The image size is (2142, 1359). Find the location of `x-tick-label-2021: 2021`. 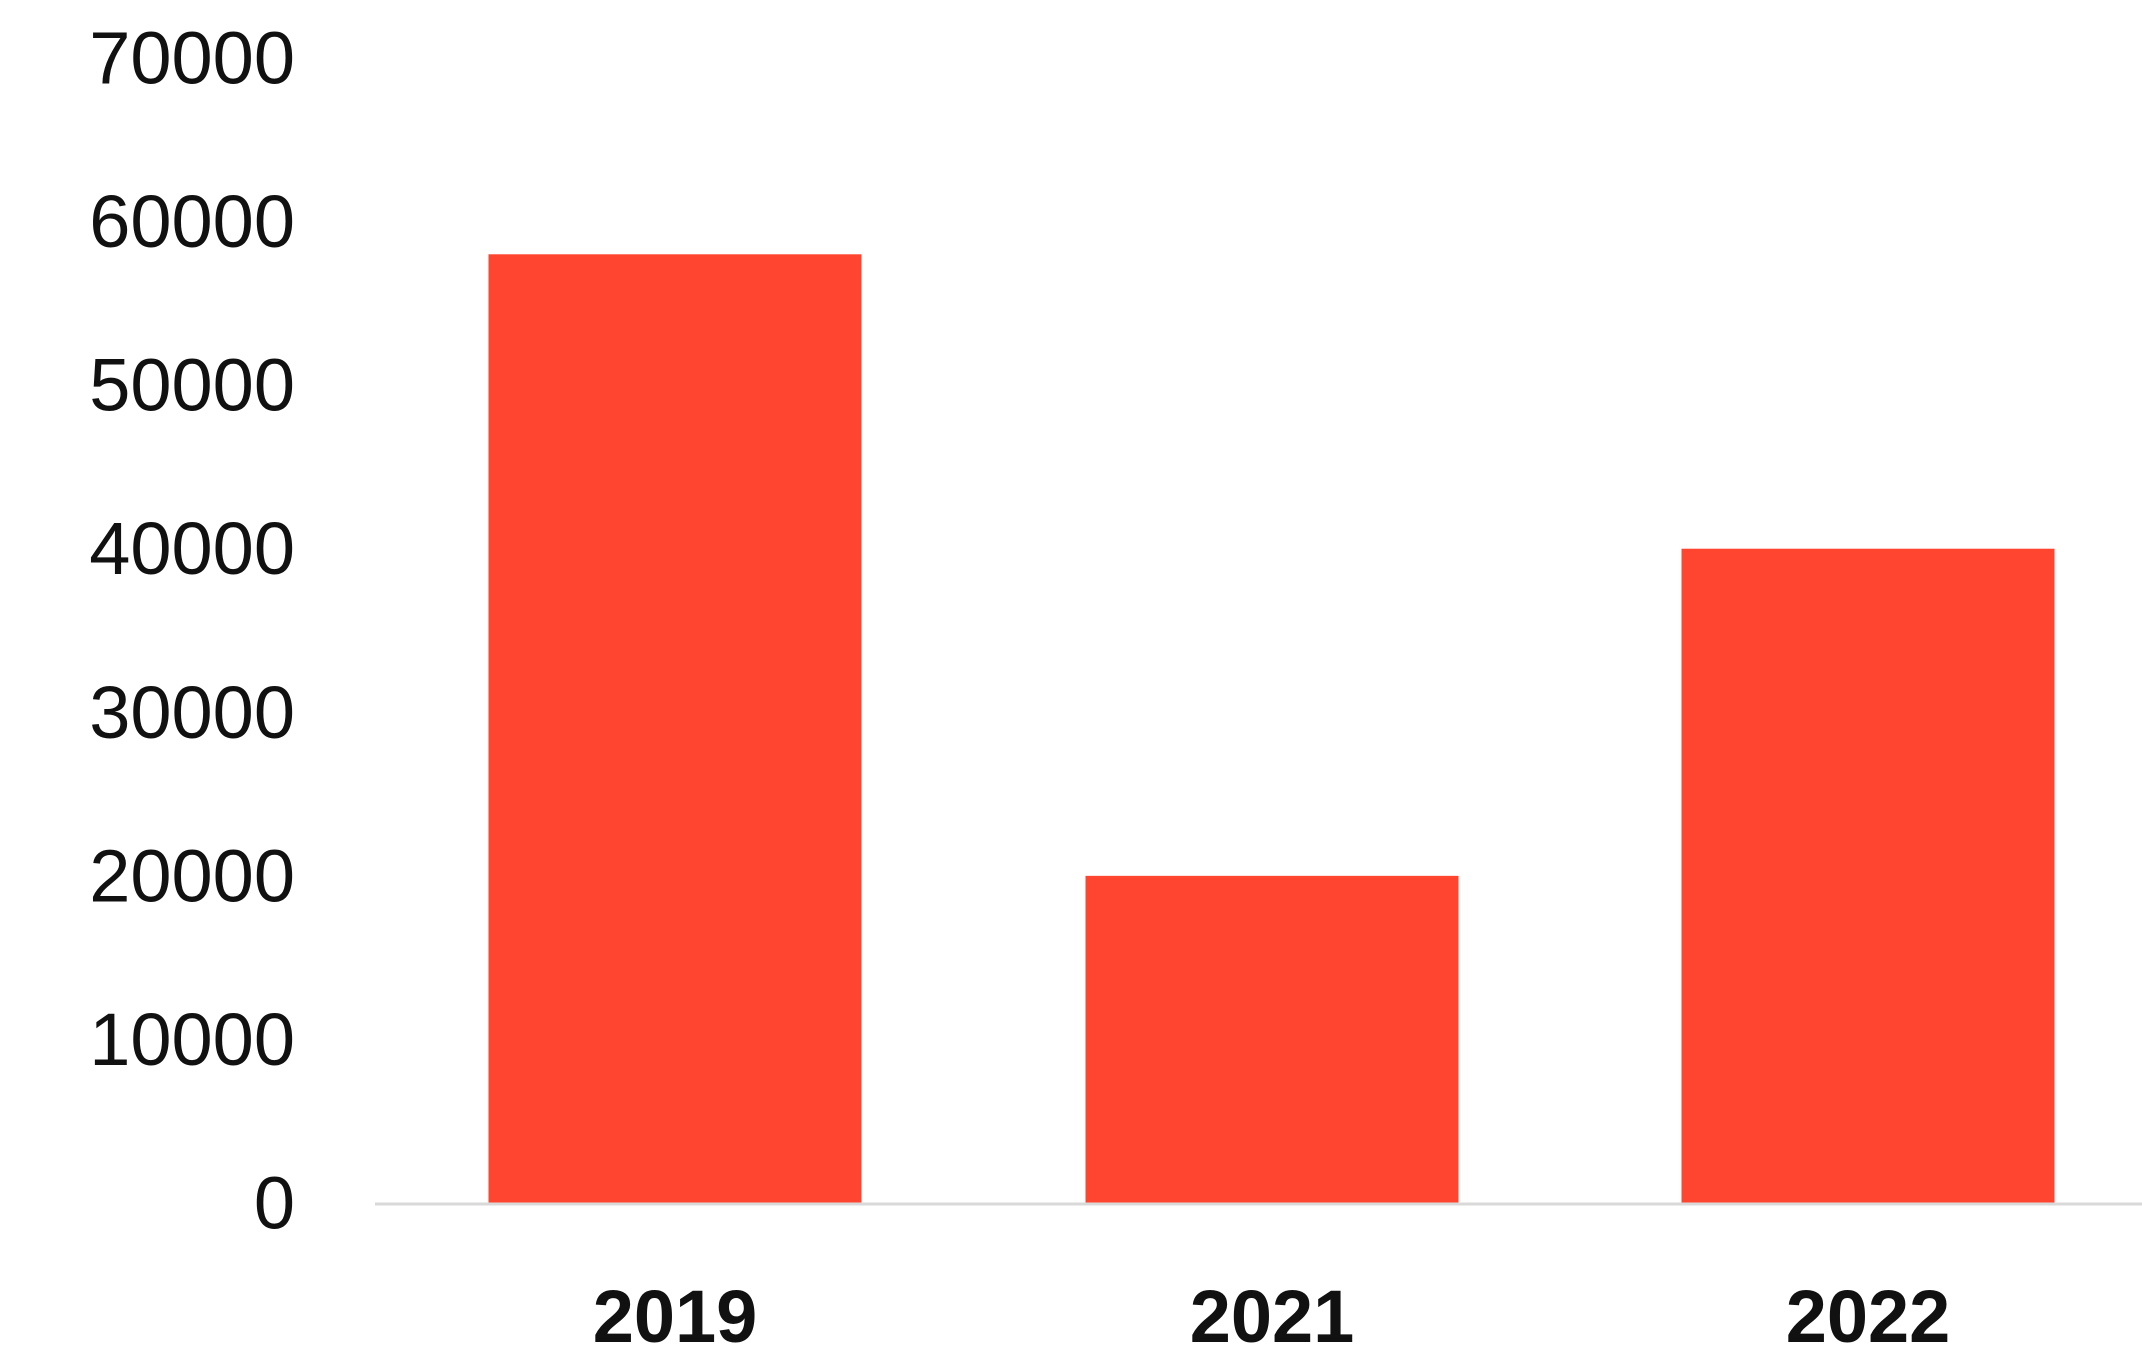

x-tick-label-2021: 2021 is located at coordinates (1272, 1316).